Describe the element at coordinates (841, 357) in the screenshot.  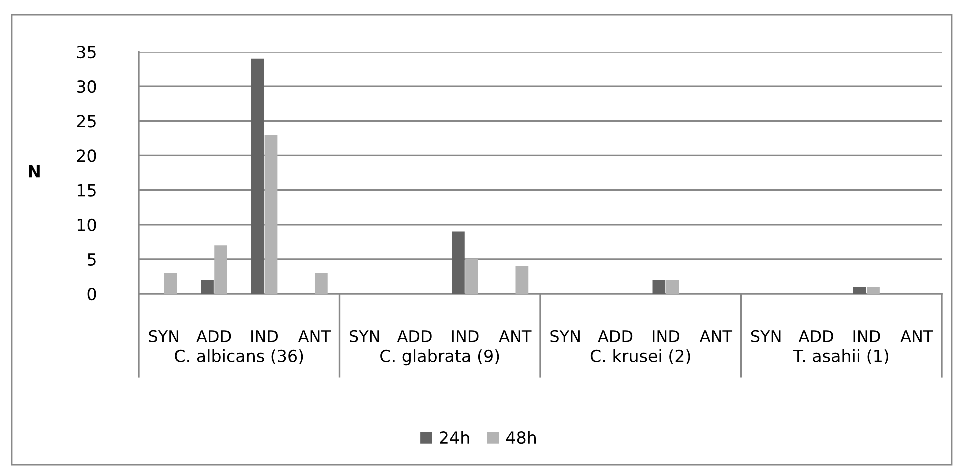
I see `text: T. asahii (1)` at that location.